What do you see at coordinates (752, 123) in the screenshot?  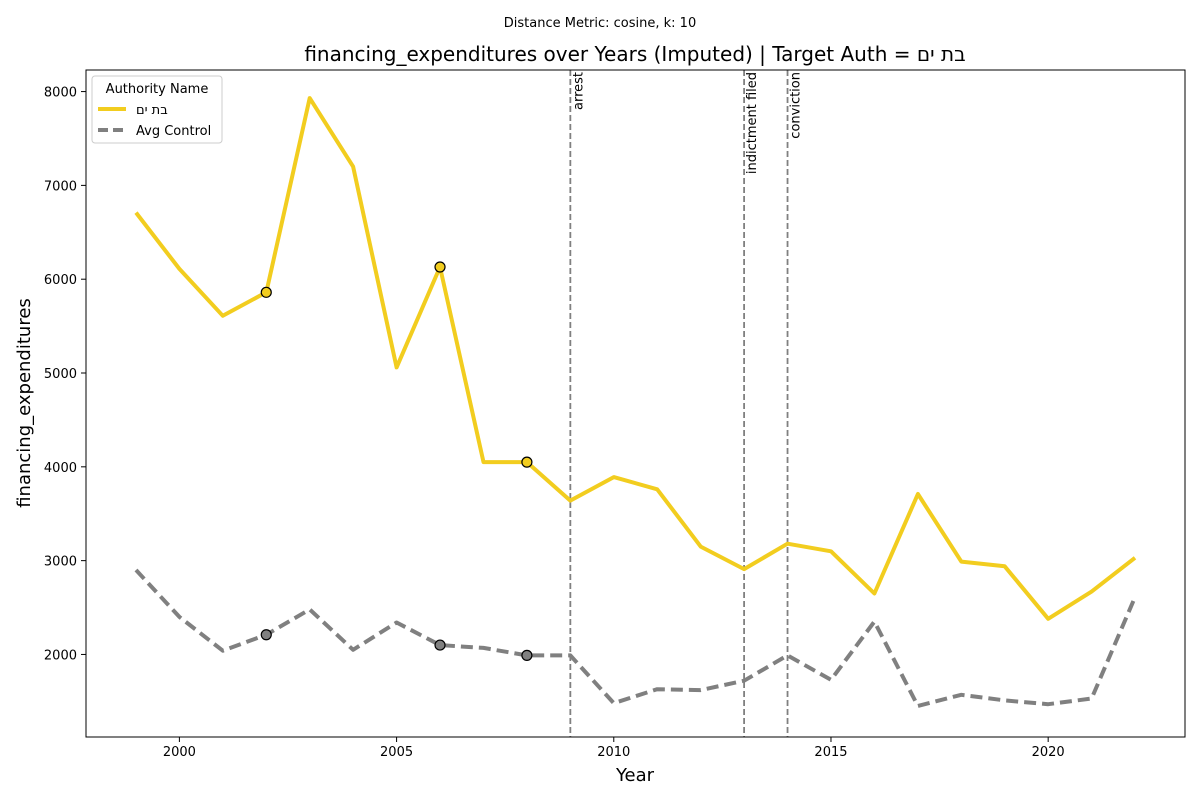 I see `event-label-1: indictment filed` at bounding box center [752, 123].